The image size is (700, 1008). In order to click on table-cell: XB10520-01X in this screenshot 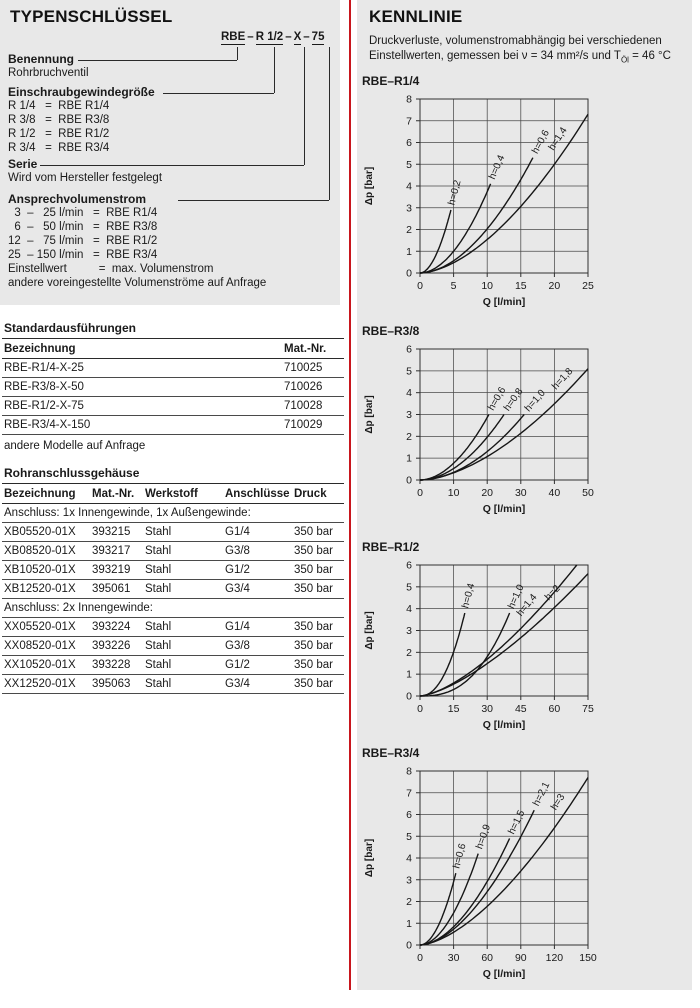, I will do `click(46, 570)`.